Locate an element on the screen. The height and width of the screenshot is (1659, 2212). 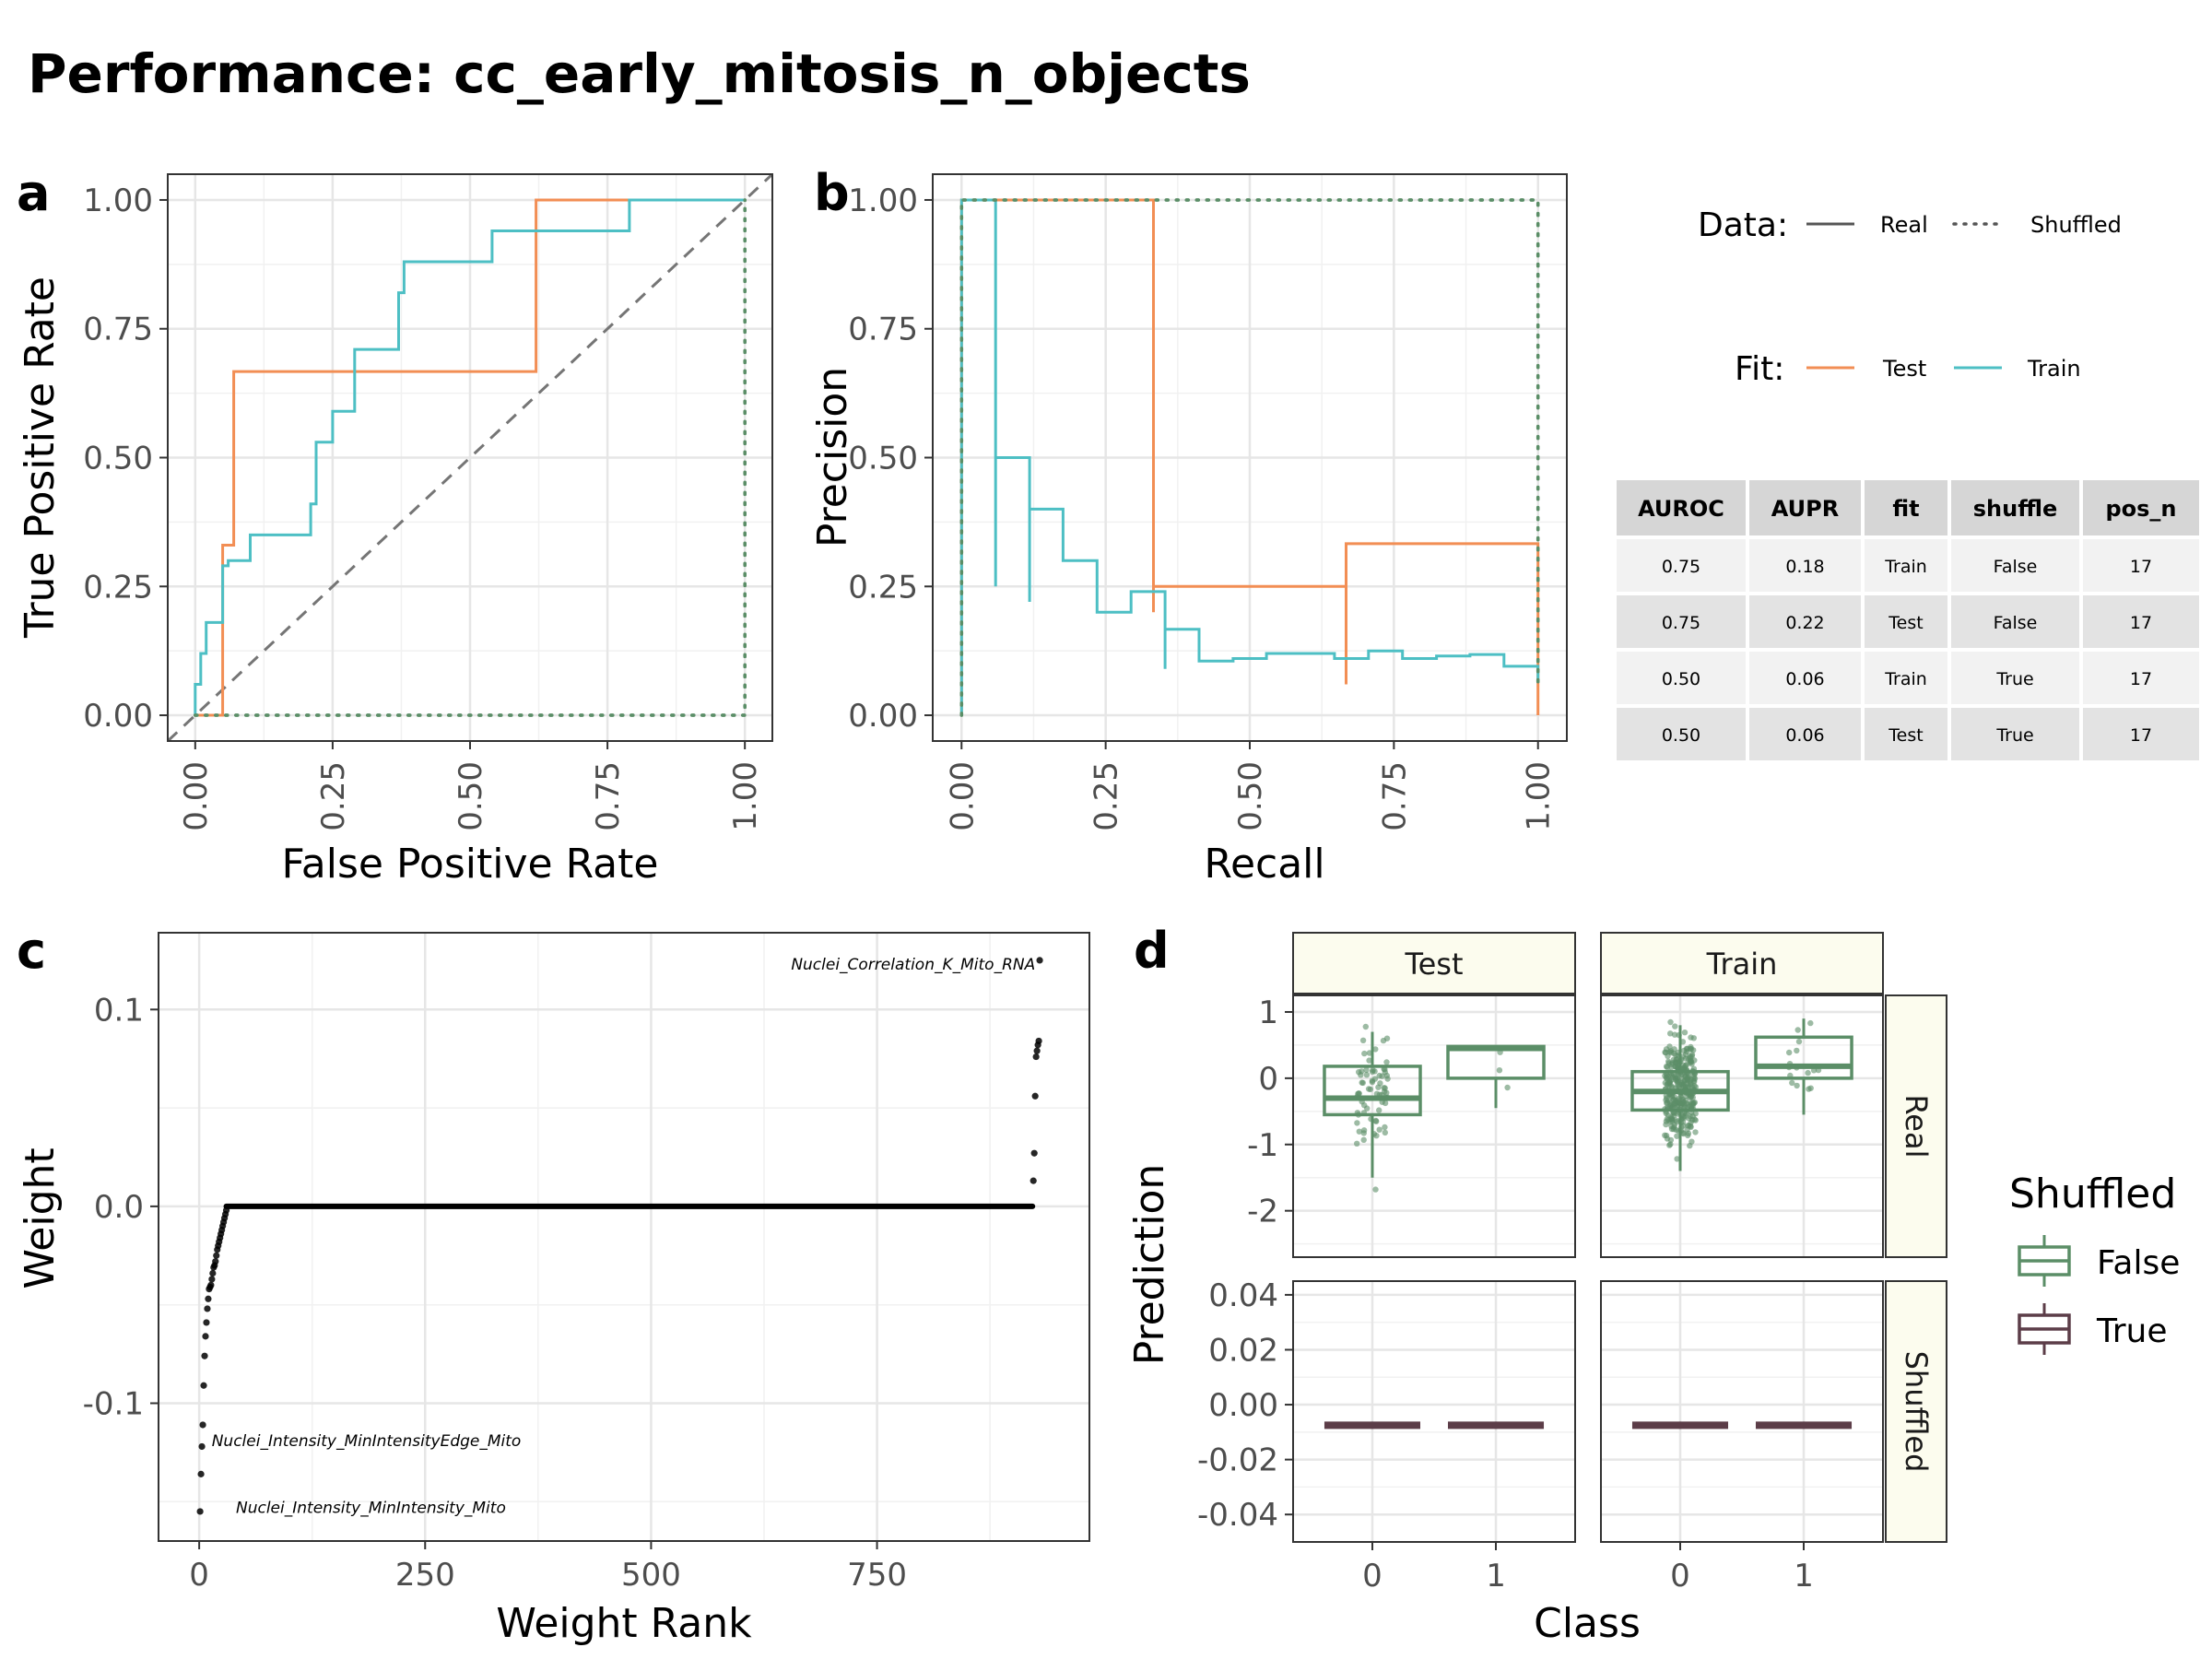
d-strip-real is located at coordinates (1916, 1126).